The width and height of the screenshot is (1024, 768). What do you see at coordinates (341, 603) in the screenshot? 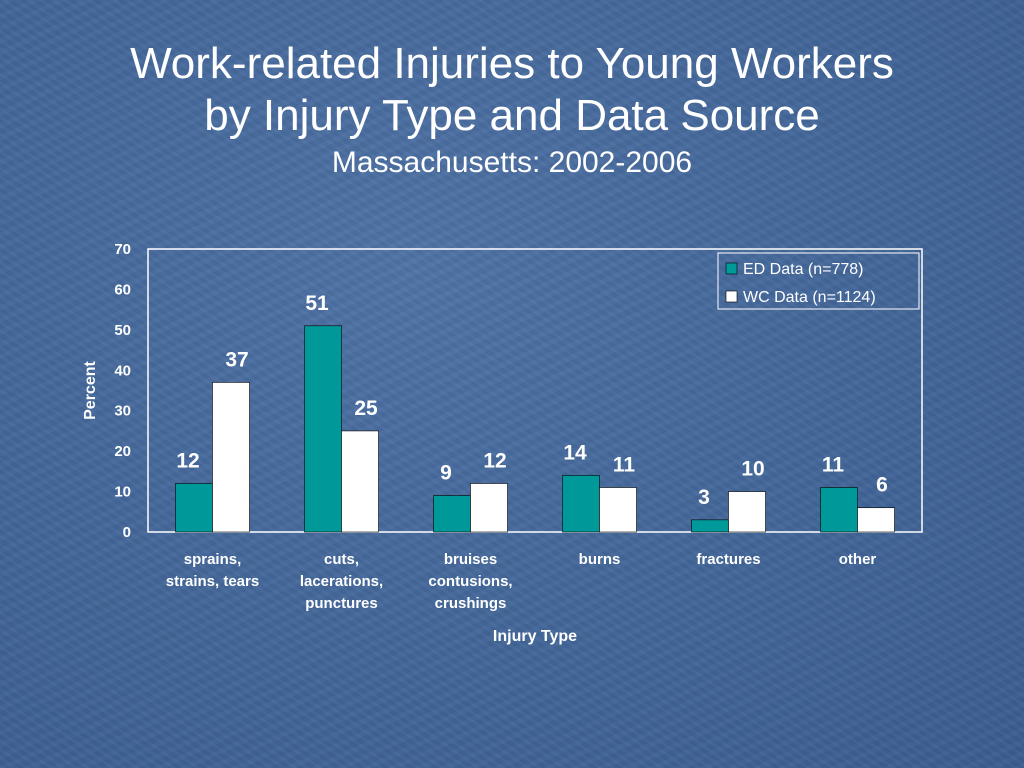
I see `x-category-label: punctures` at bounding box center [341, 603].